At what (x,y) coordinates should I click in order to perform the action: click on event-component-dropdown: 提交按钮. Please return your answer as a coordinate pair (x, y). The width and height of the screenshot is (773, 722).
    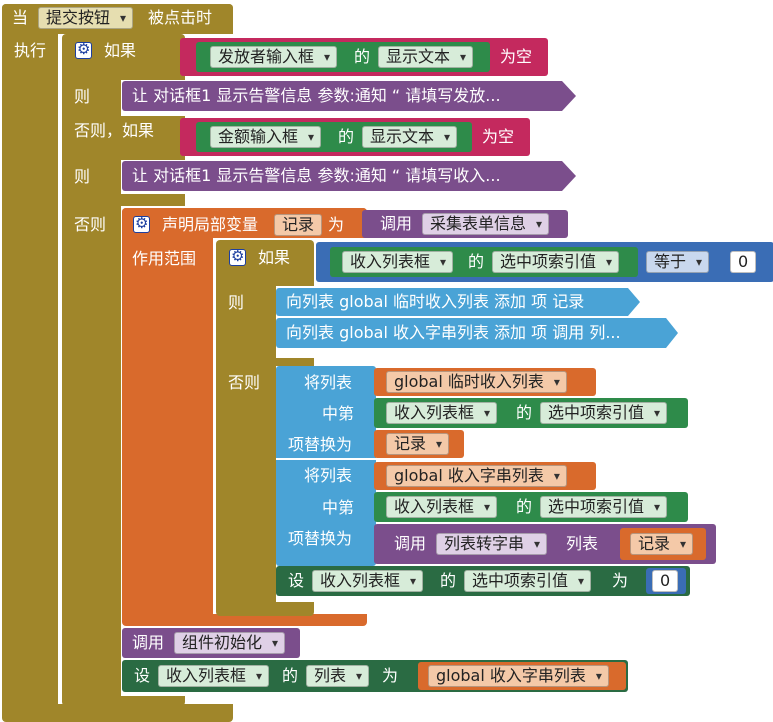
    Looking at the image, I should click on (86, 18).